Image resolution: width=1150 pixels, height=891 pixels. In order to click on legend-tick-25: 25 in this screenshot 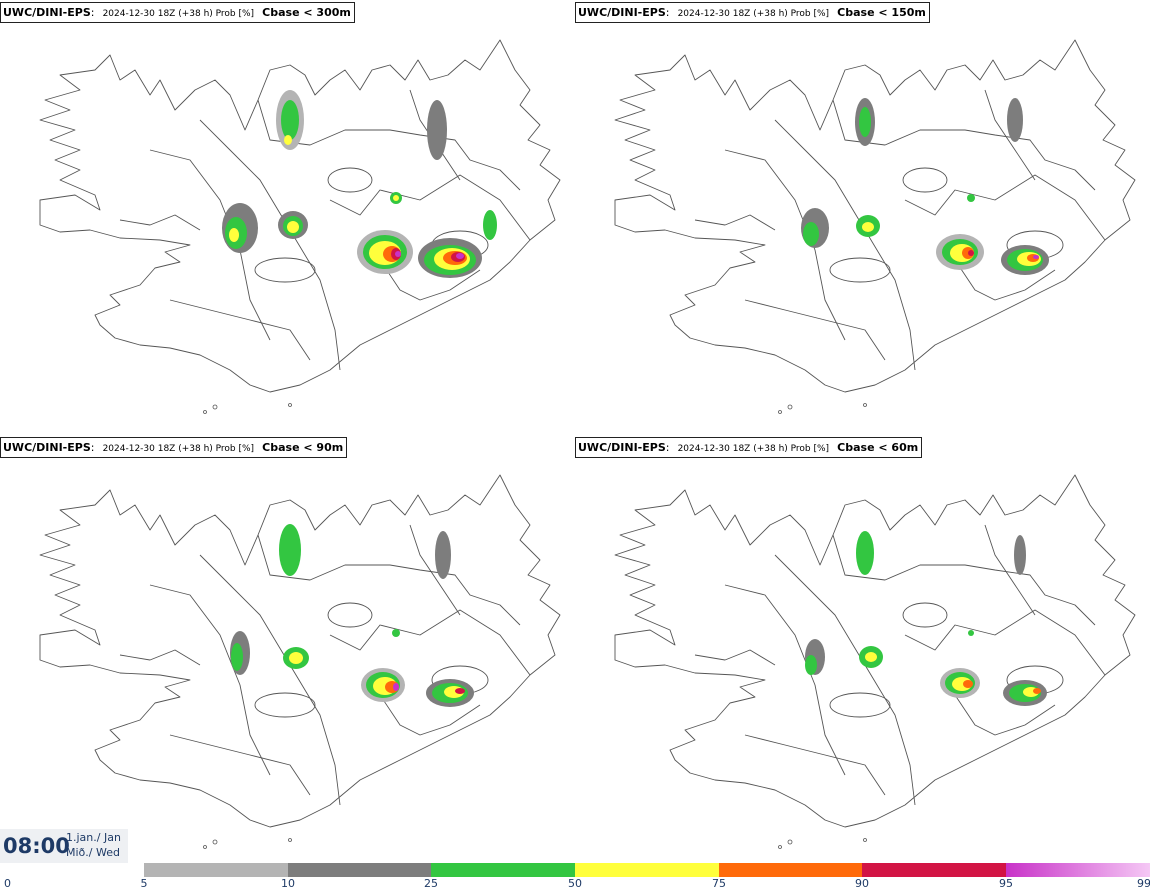, I will do `click(431, 883)`.